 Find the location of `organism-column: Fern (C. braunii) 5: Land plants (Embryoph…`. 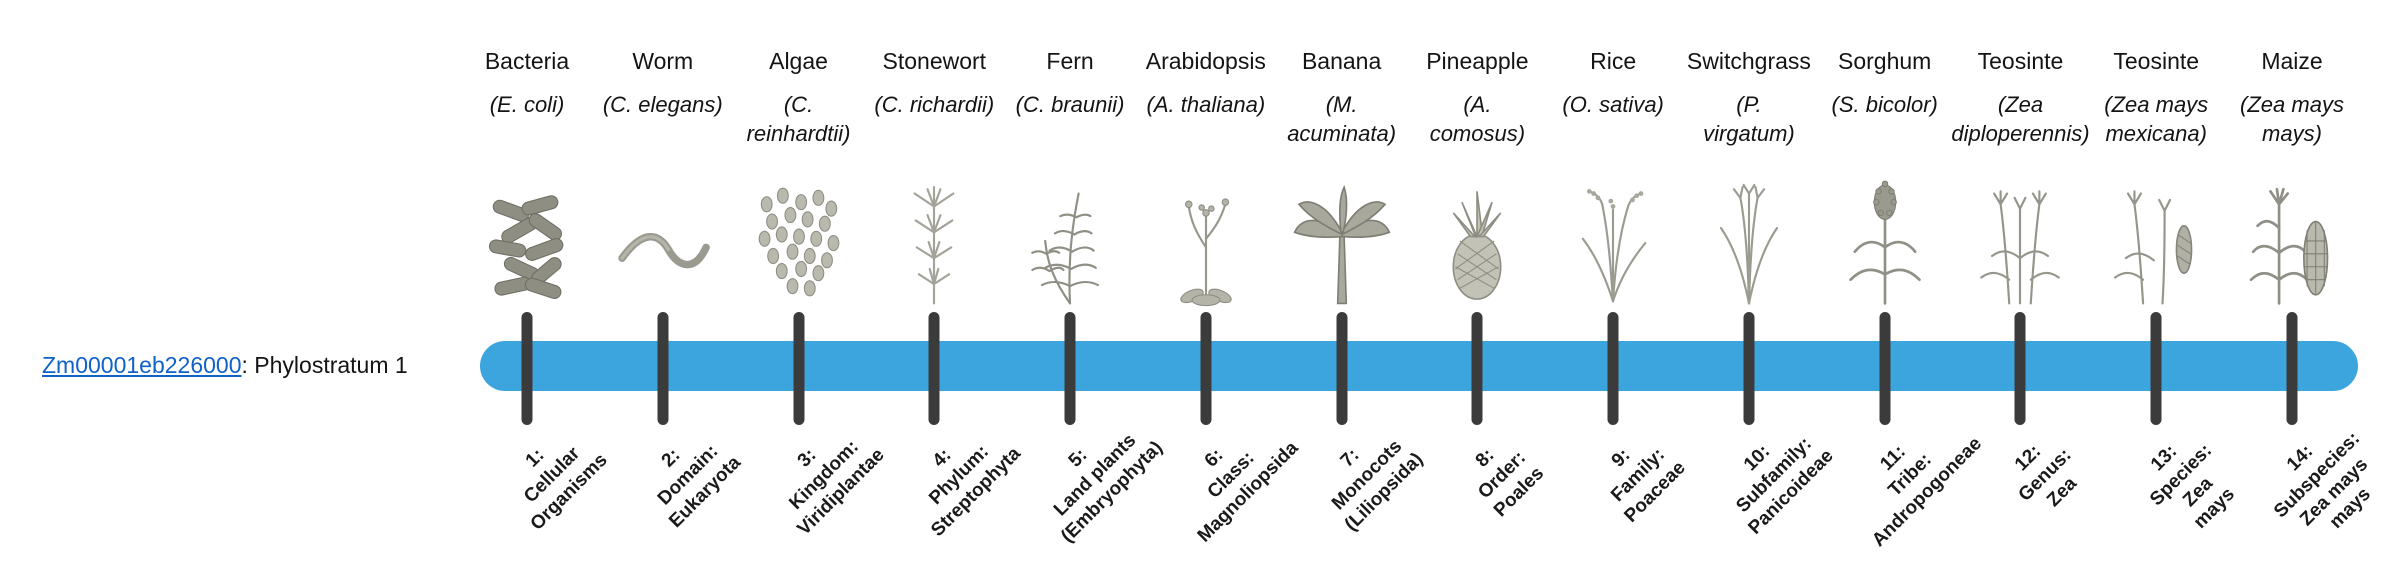

organism-column: Fern (C. braunii) 5: Land plants (Embryoph… is located at coordinates (1073, 290).